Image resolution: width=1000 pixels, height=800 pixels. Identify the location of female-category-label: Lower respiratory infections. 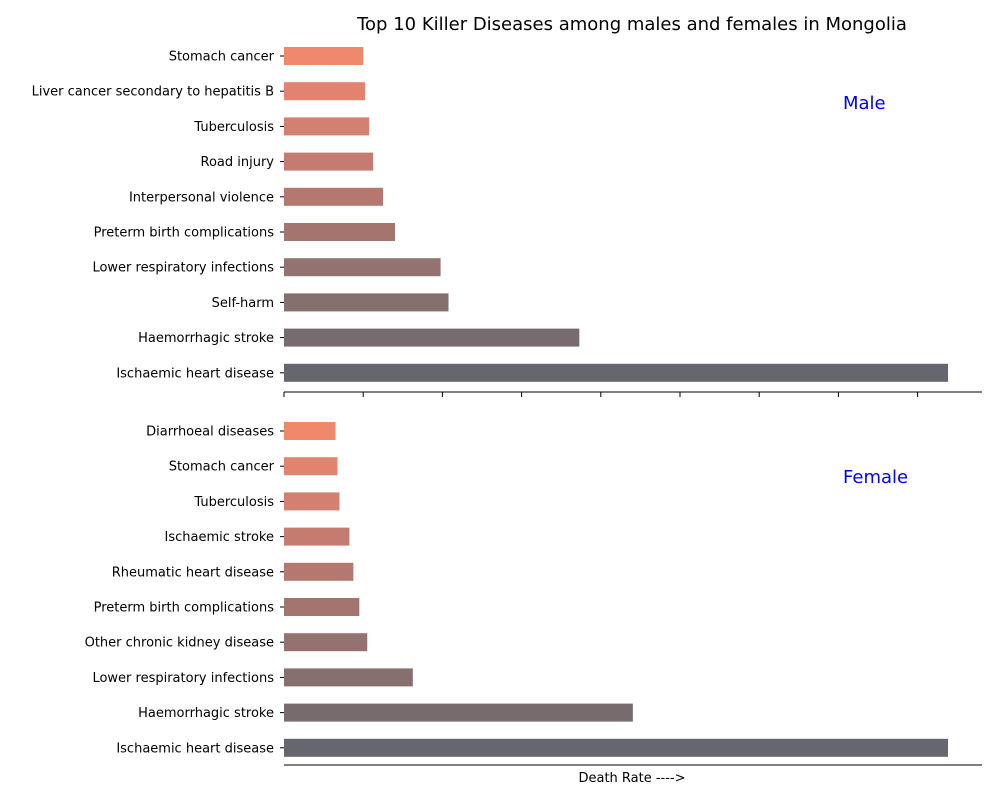
(183, 678).